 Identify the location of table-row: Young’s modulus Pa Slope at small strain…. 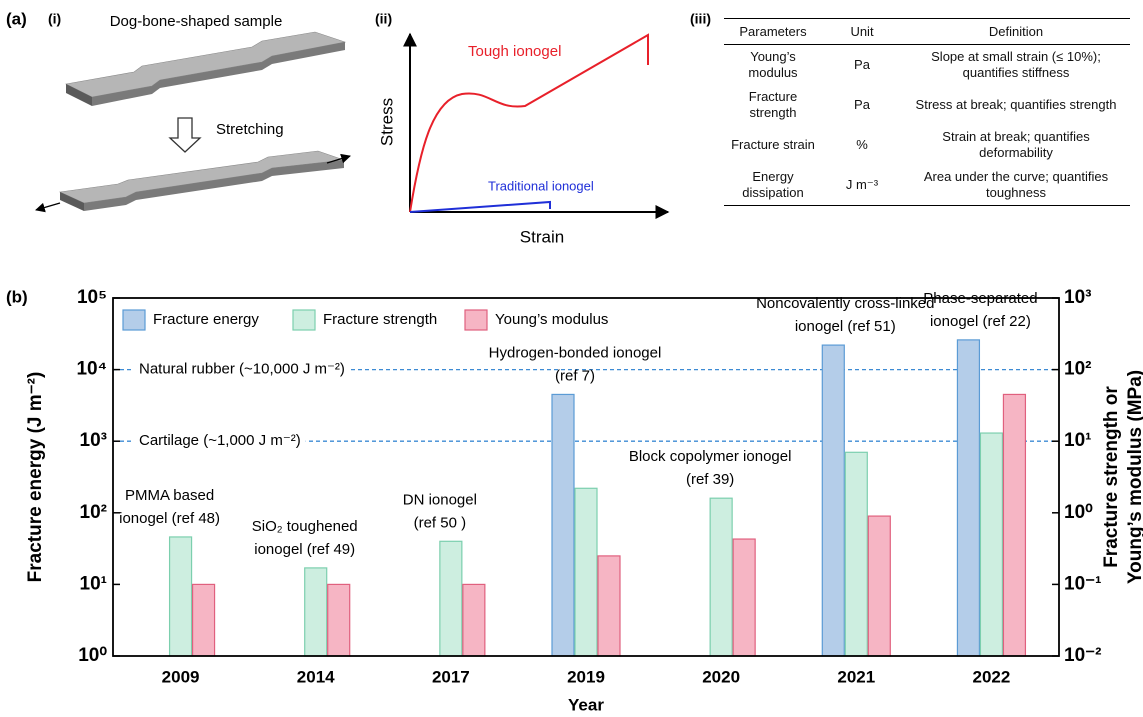
(927, 65).